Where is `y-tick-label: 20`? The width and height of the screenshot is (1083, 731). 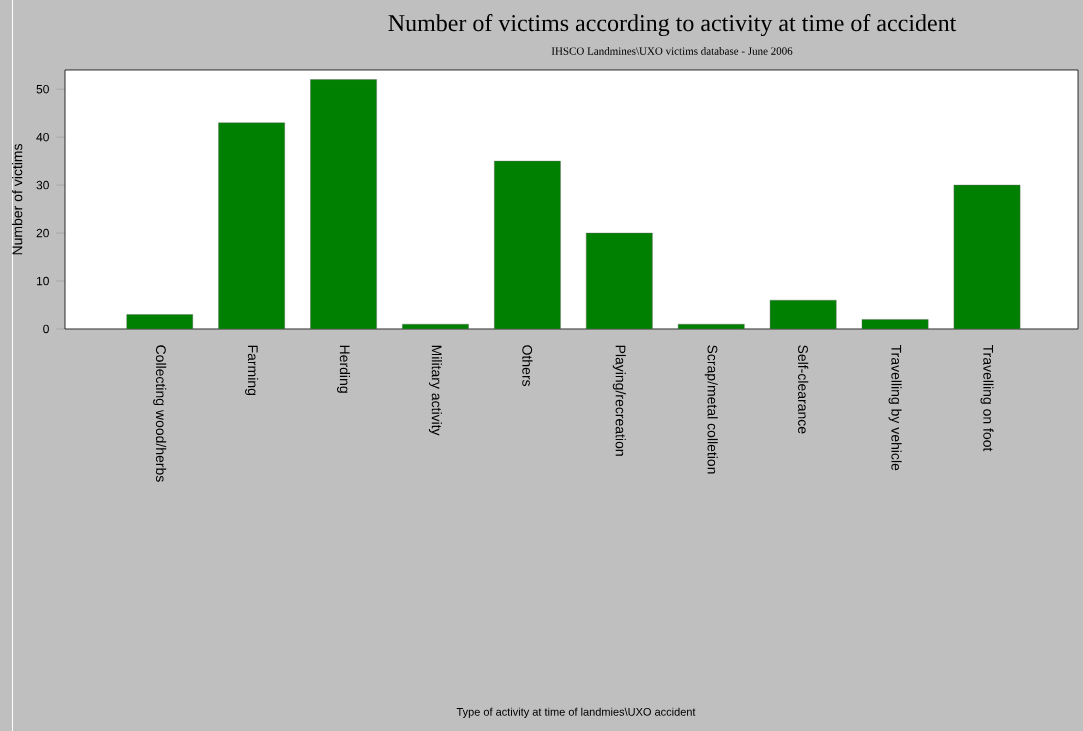
y-tick-label: 20 is located at coordinates (42, 233).